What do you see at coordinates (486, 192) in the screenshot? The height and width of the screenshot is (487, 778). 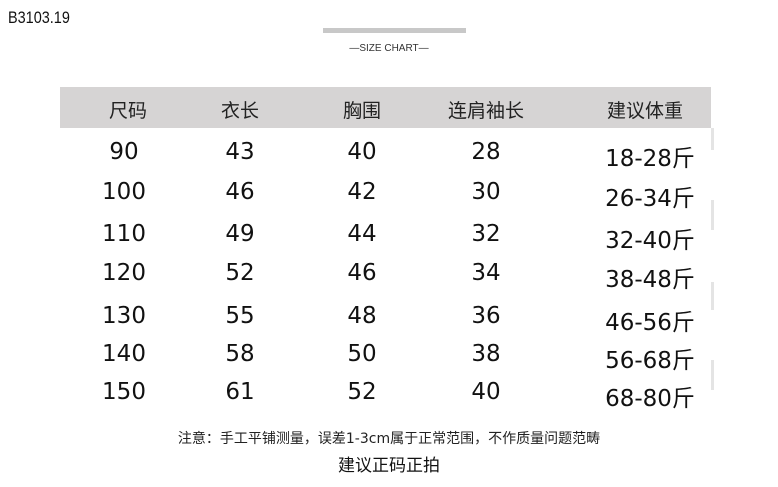 I see `table-cell: 30` at bounding box center [486, 192].